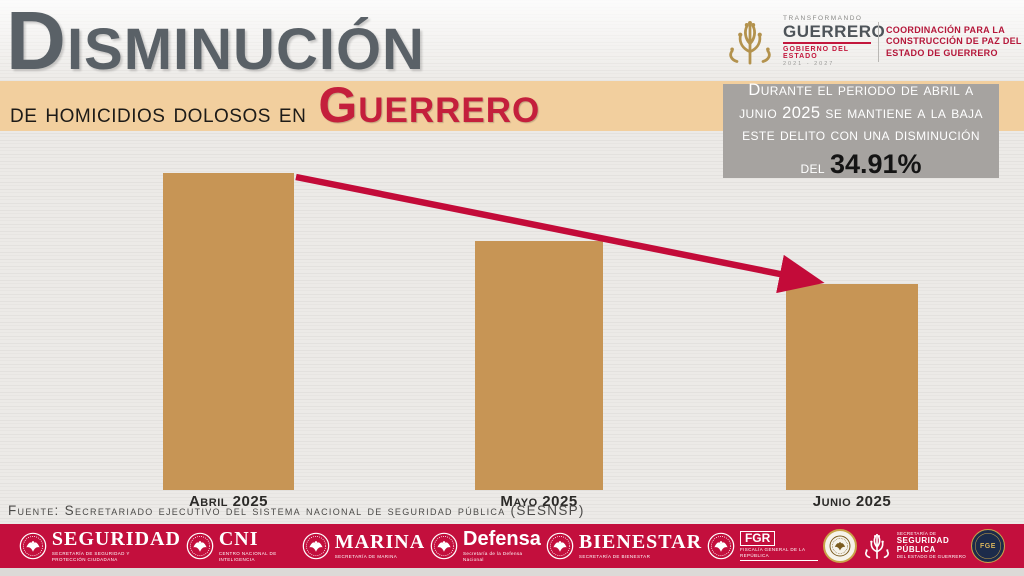 This screenshot has width=1024, height=576. I want to click on logo-marina: MARINA Secretaría de Marina, so click(363, 546).